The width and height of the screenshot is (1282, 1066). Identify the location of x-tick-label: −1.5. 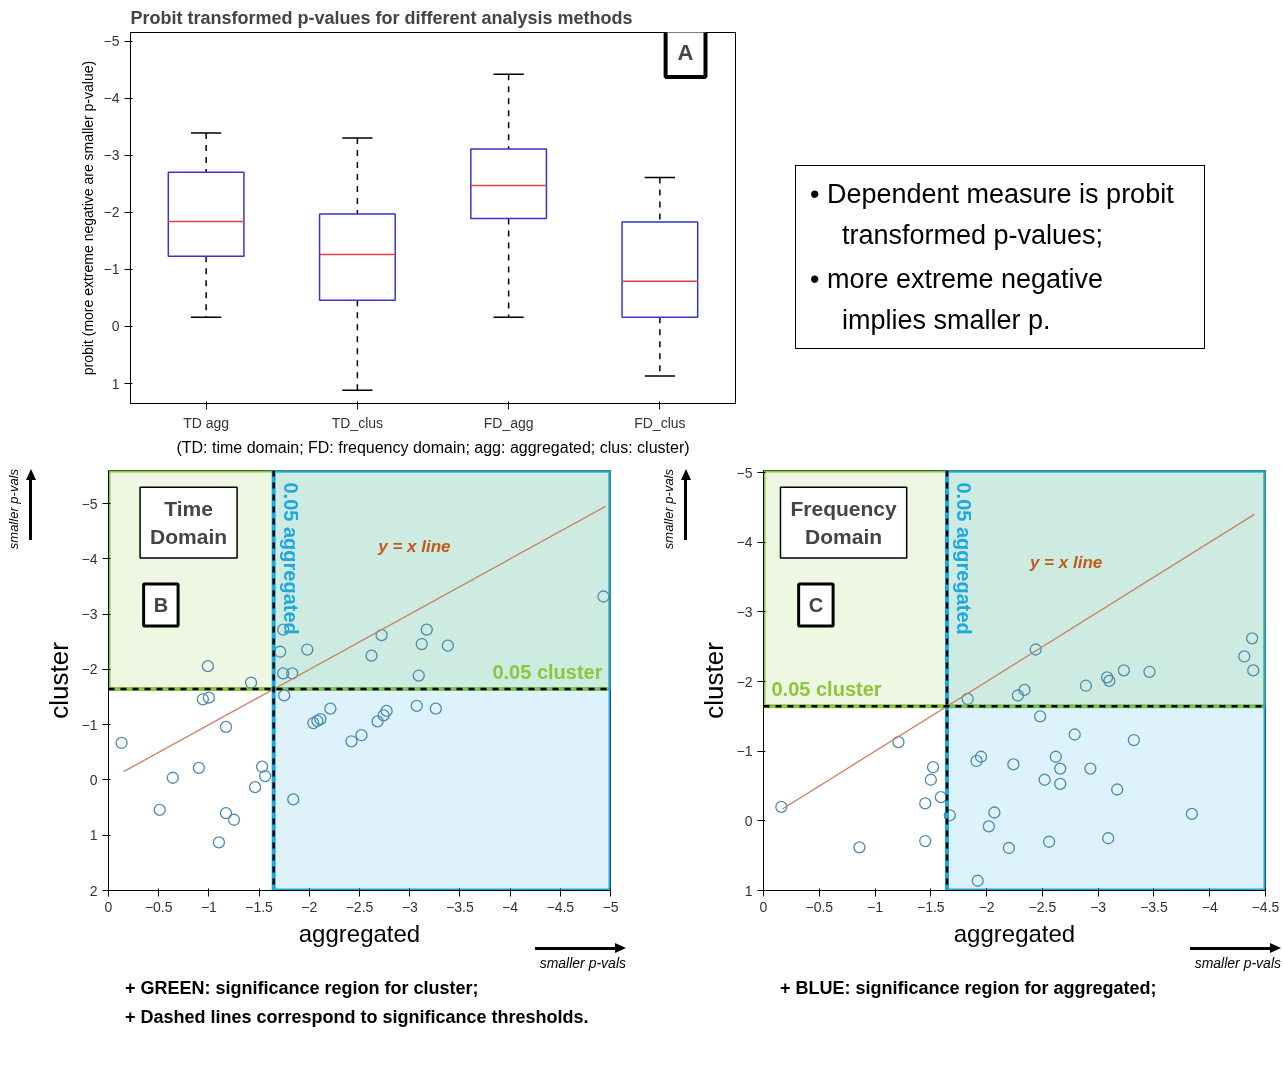
(259, 906).